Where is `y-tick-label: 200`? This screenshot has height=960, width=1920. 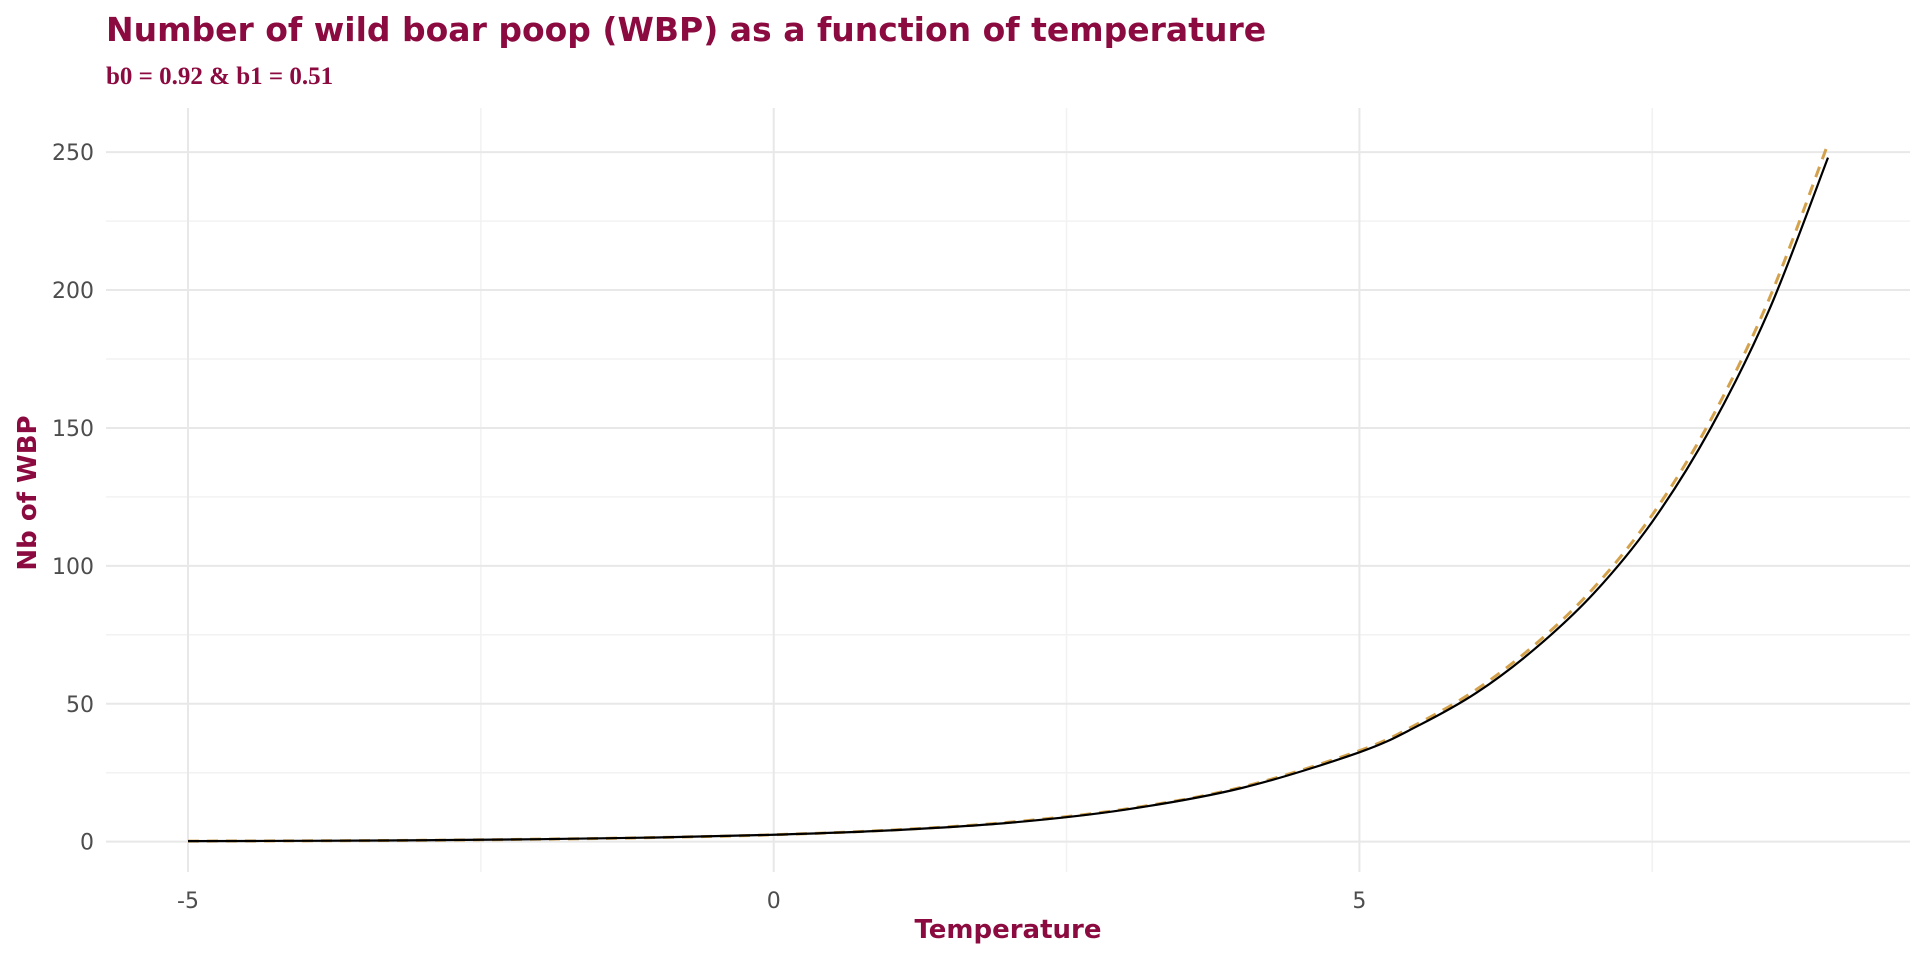 y-tick-label: 200 is located at coordinates (73, 291).